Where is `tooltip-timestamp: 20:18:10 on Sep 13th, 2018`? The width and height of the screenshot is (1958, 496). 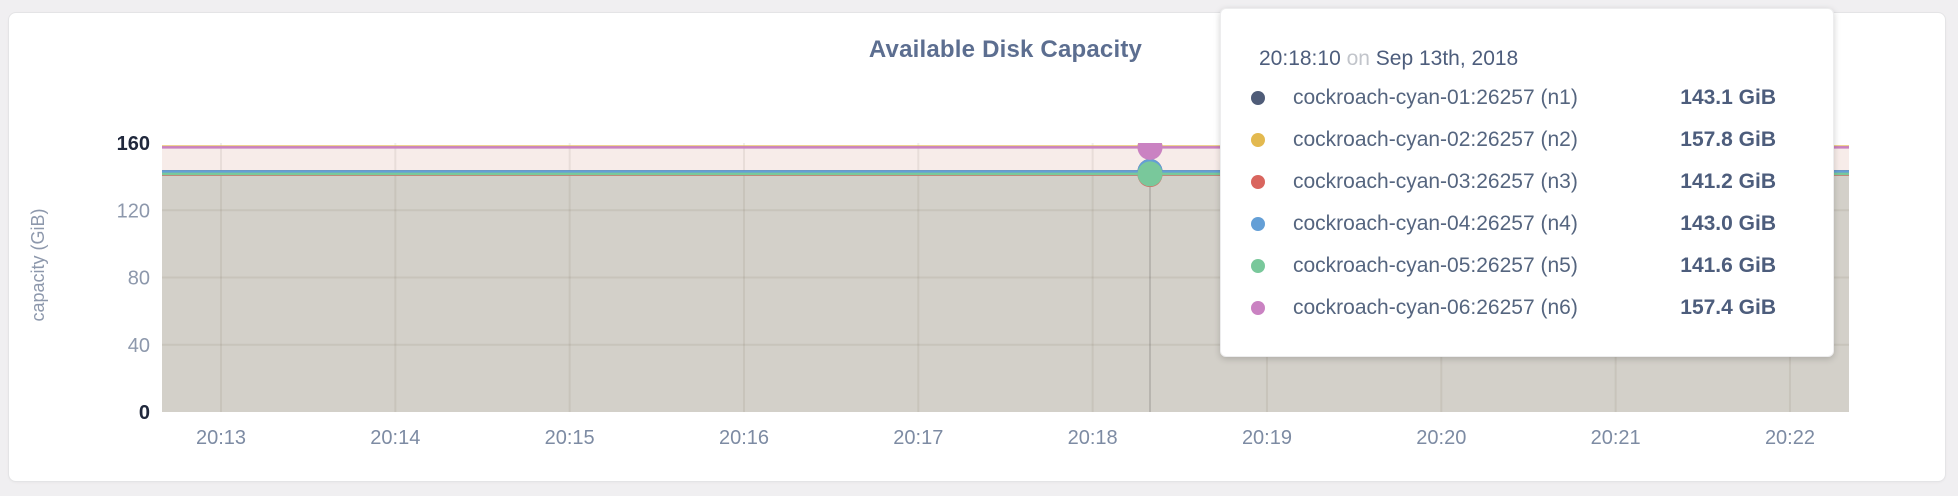 tooltip-timestamp: 20:18:10 on Sep 13th, 2018 is located at coordinates (1517, 59).